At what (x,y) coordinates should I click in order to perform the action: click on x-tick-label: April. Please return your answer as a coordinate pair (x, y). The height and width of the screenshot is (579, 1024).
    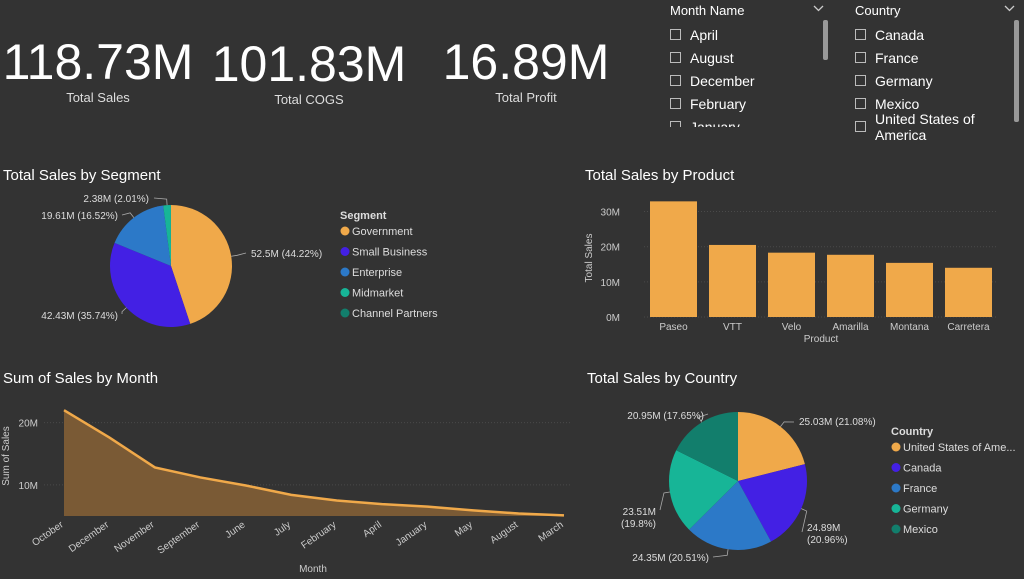
    Looking at the image, I should click on (372, 529).